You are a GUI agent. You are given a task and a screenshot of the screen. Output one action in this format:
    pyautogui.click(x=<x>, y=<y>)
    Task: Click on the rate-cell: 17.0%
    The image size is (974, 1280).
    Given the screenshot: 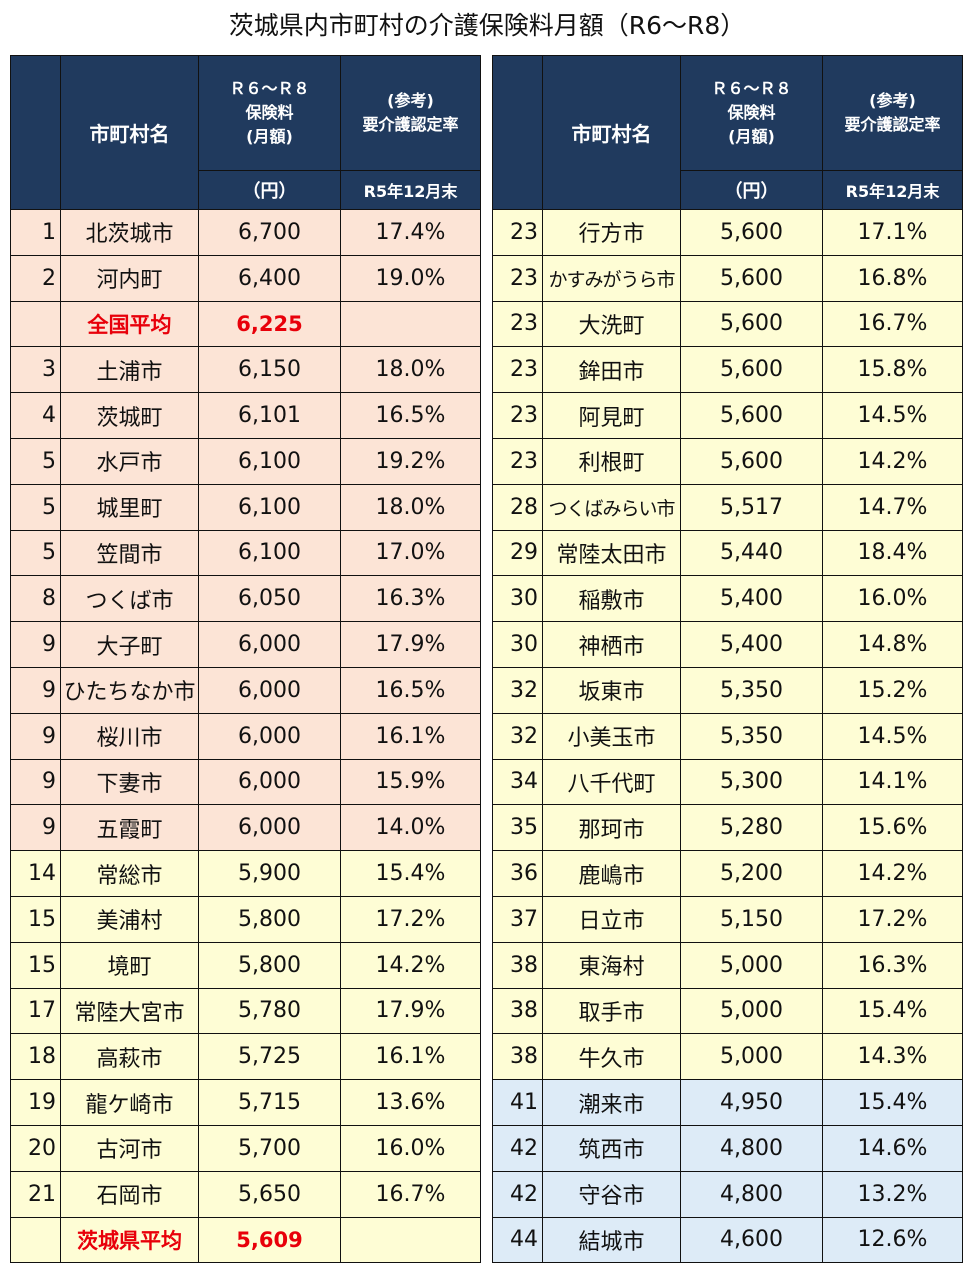 What is the action you would take?
    pyautogui.click(x=410, y=553)
    